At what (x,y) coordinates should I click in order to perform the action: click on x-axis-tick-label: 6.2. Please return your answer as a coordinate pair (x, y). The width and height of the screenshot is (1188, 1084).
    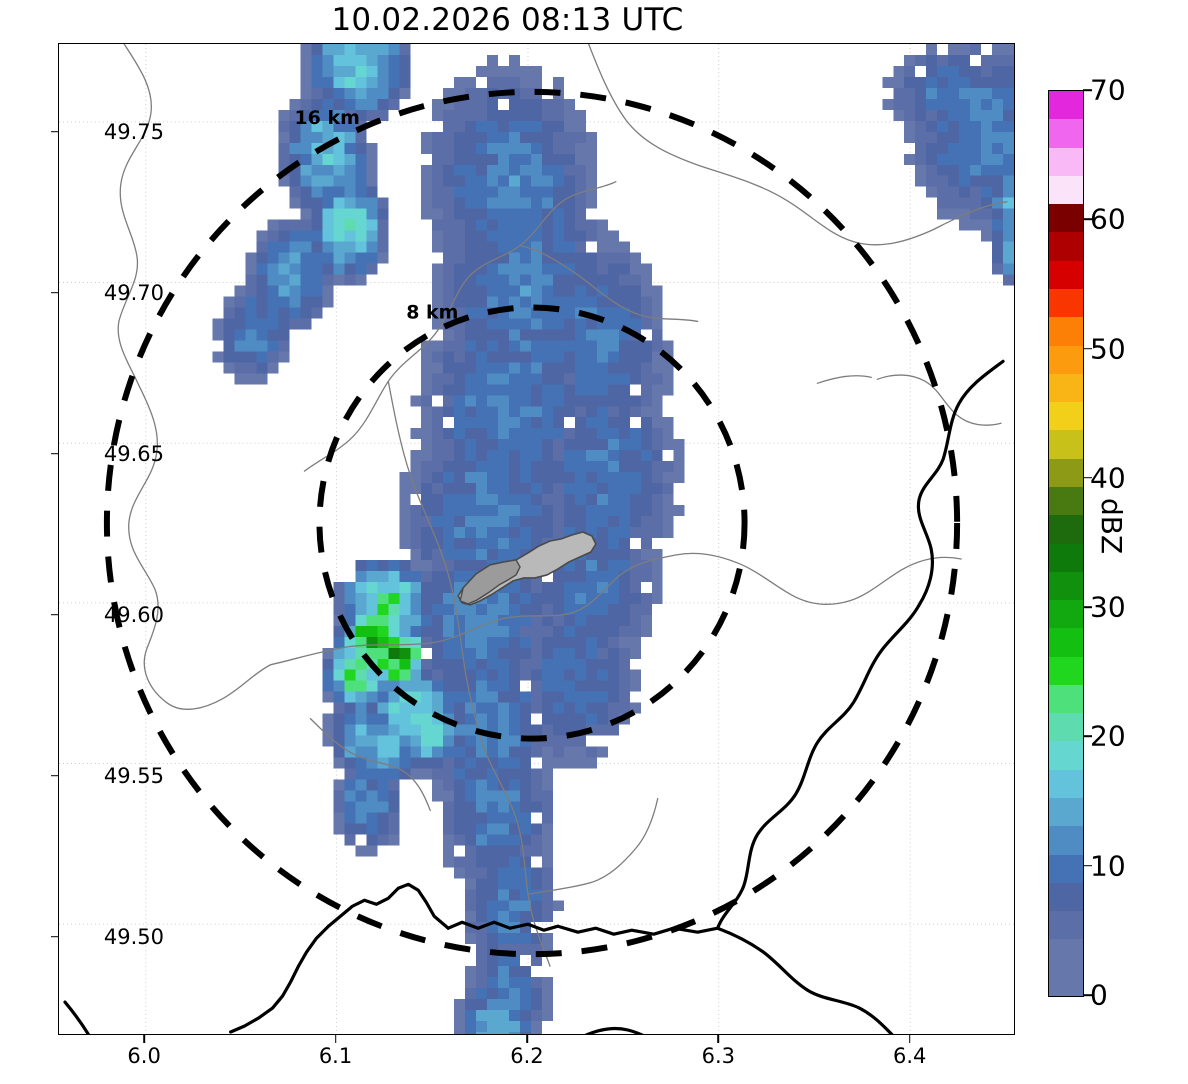
    Looking at the image, I should click on (527, 1056).